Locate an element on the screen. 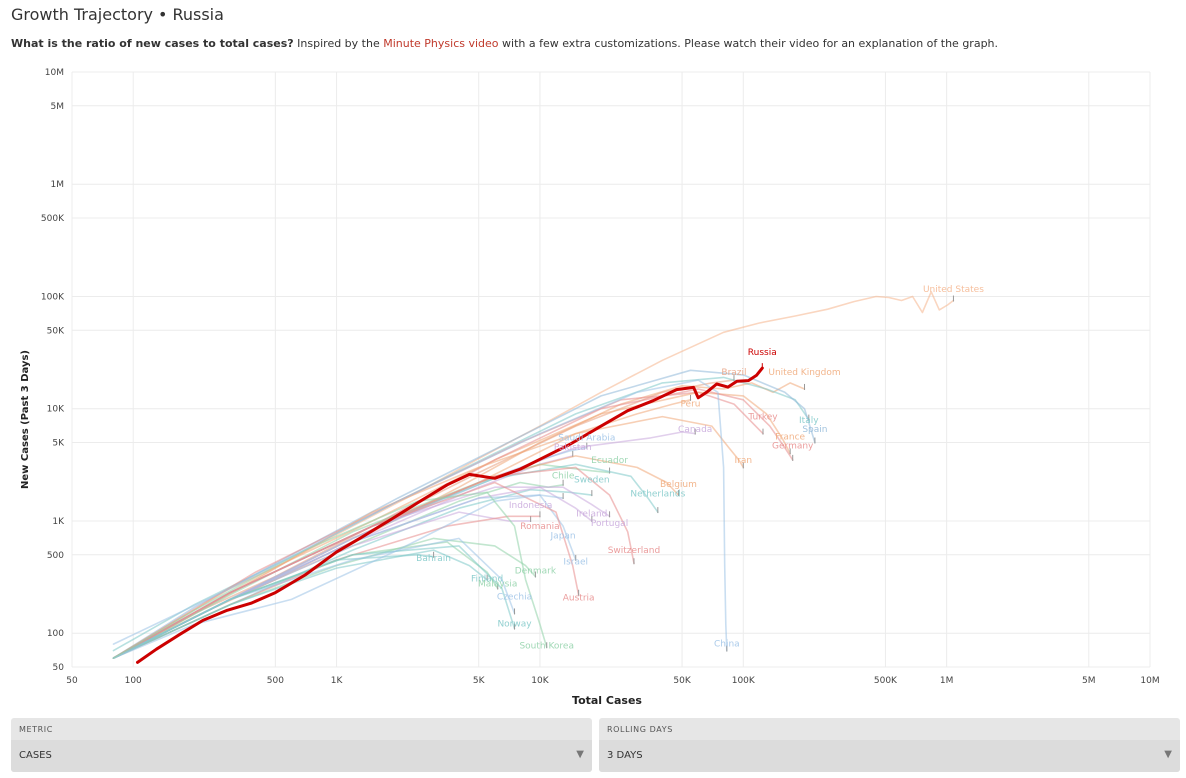 The image size is (1186, 778). series-label: Finland is located at coordinates (487, 579).